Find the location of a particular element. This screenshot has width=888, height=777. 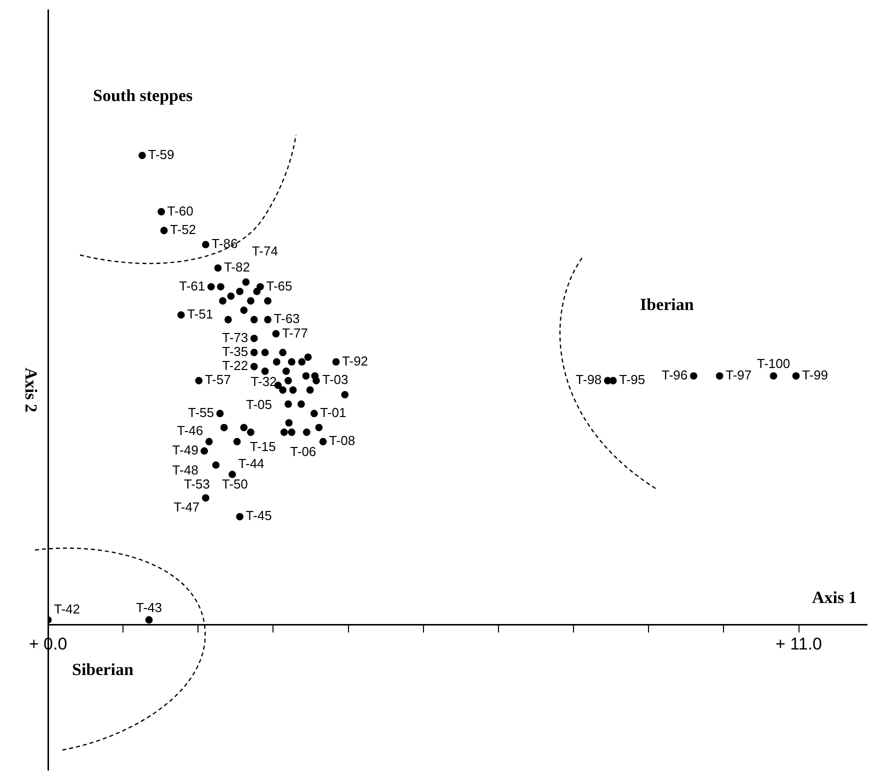

annotation: T-43 is located at coordinates (149, 607).